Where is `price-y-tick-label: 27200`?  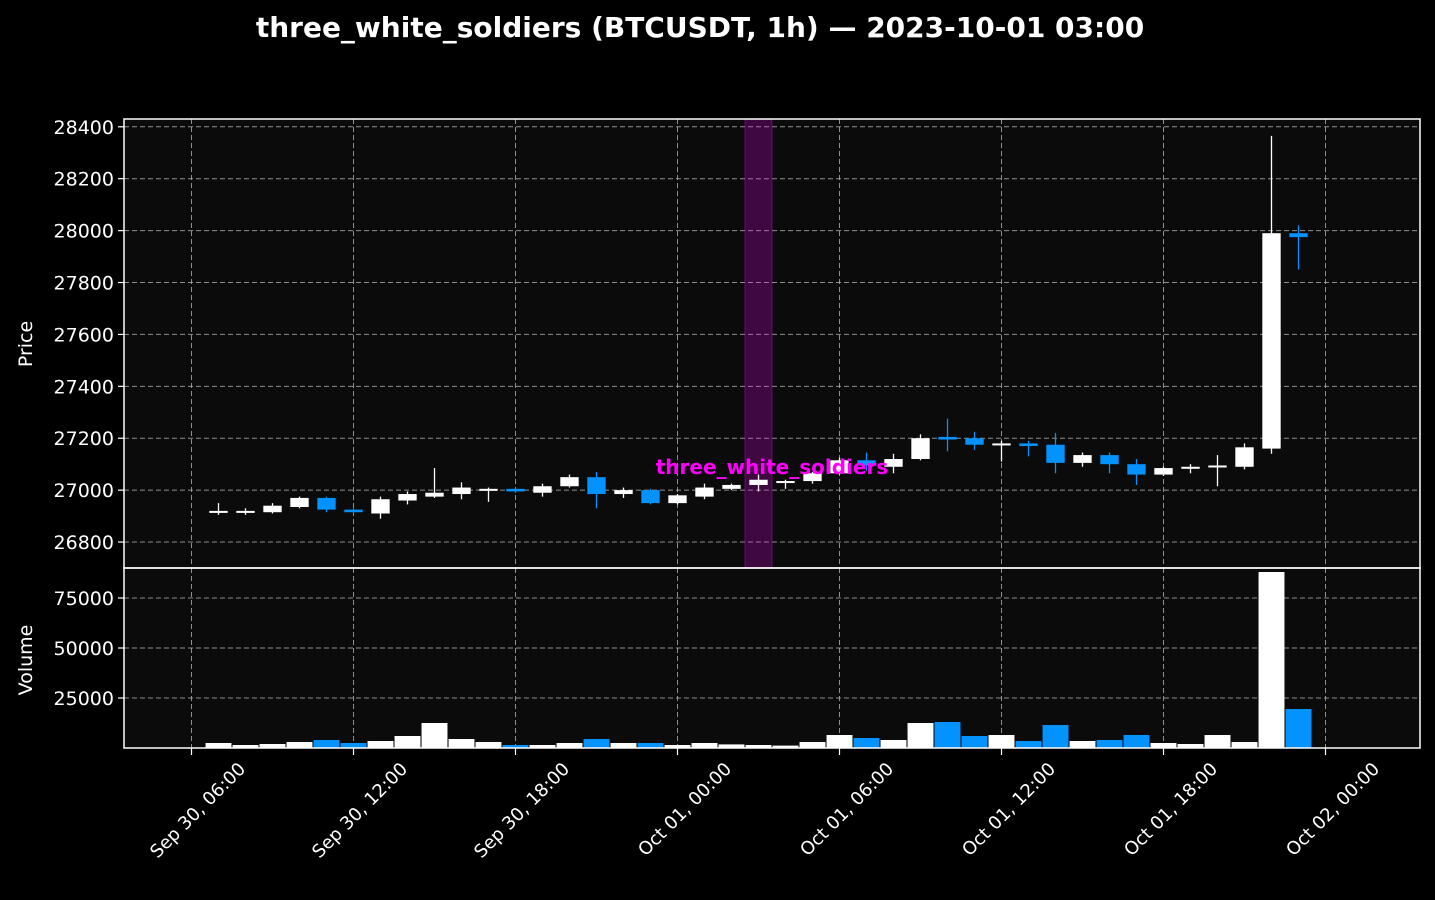
price-y-tick-label: 27200 is located at coordinates (84, 439).